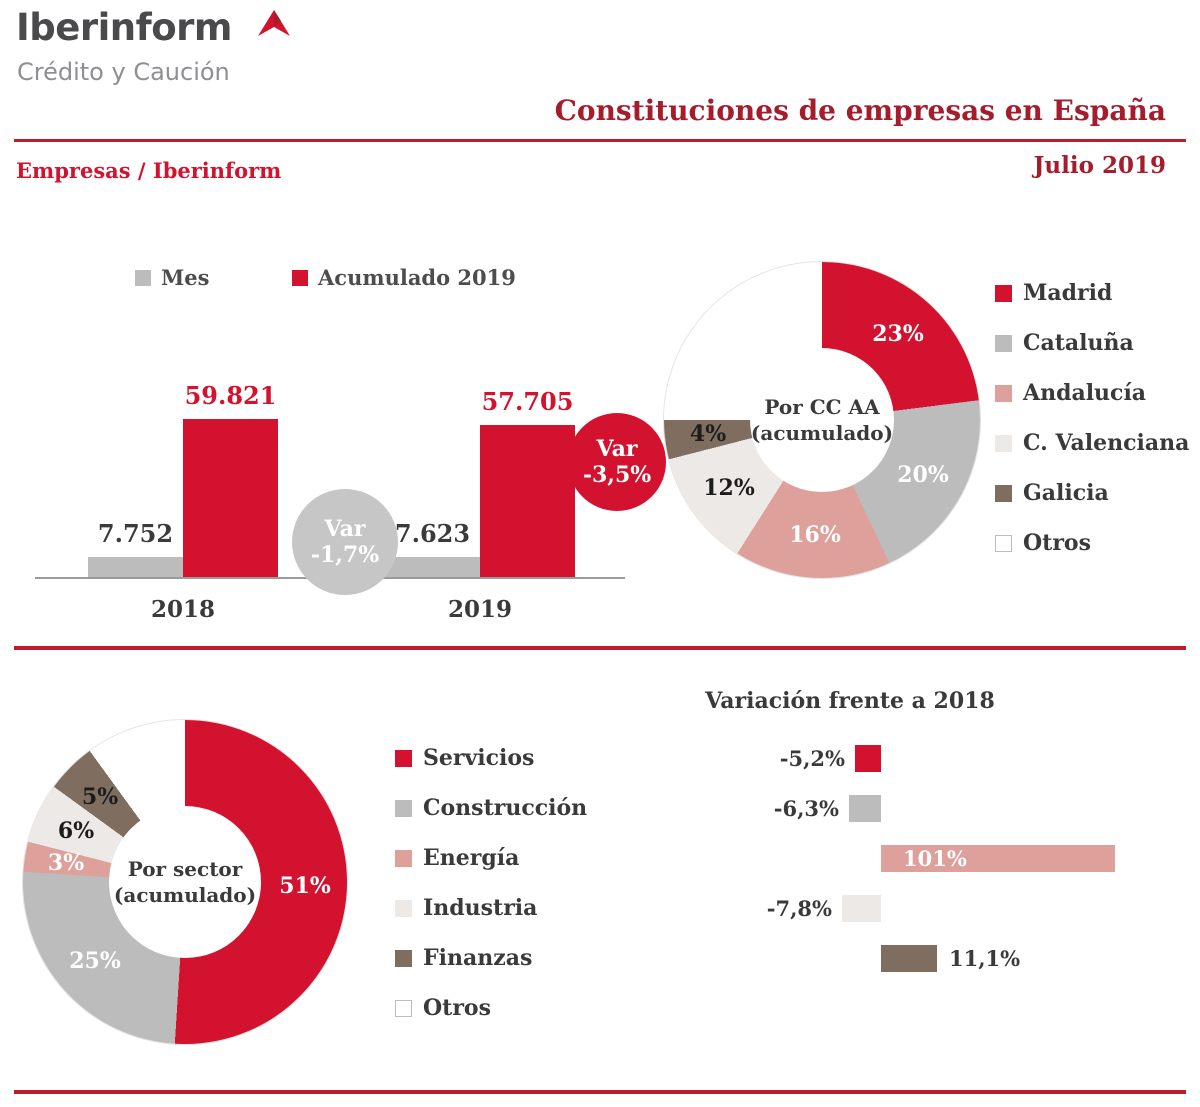  I want to click on segment-label-servicios: 51%, so click(305, 886).